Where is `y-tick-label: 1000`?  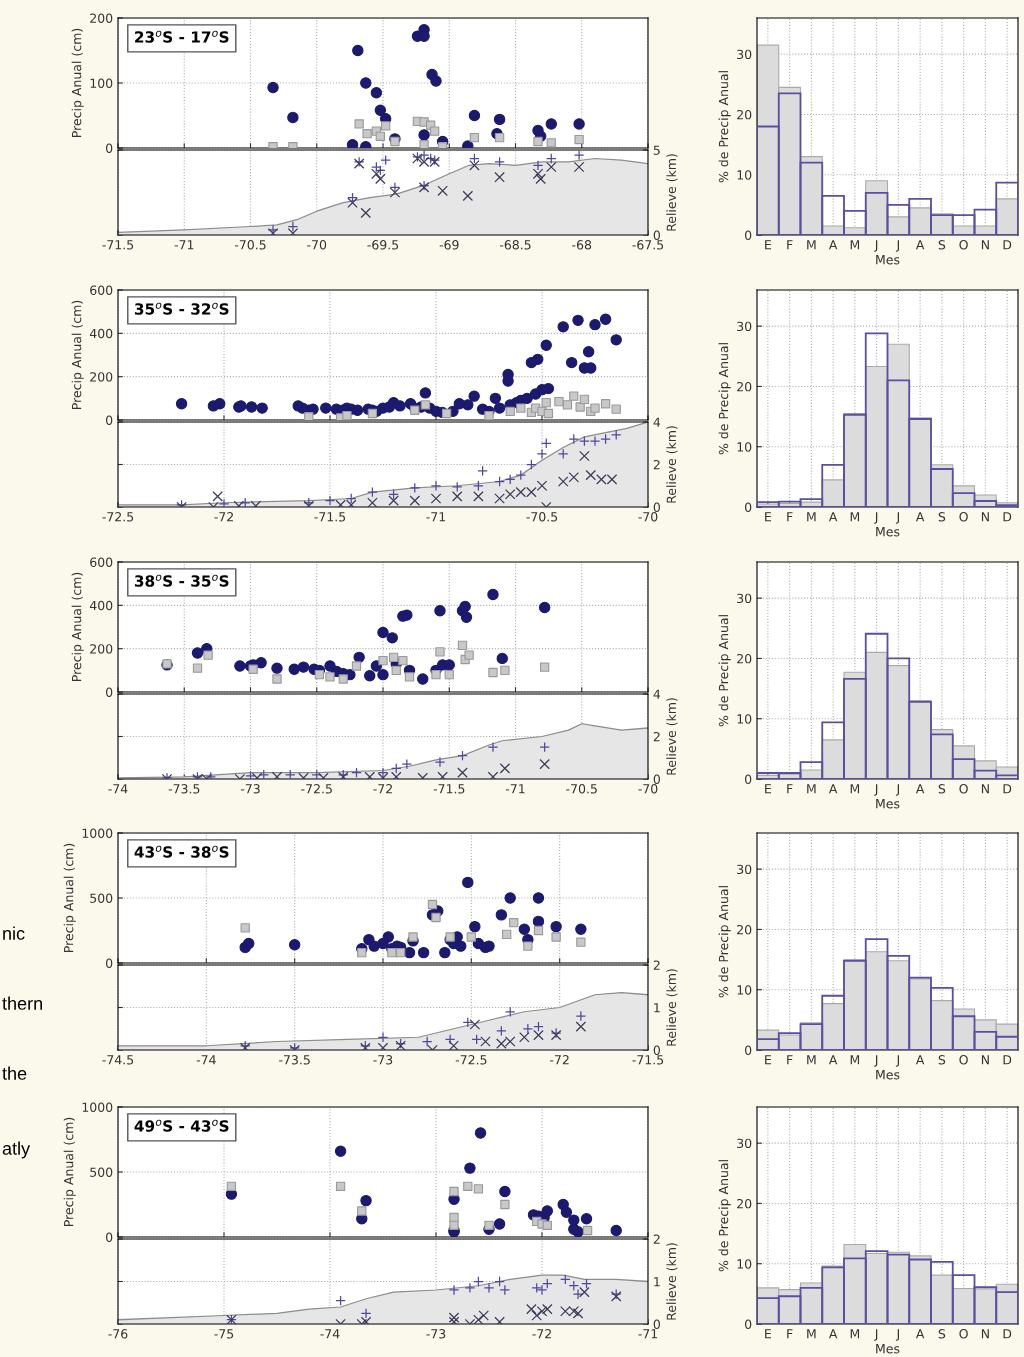 y-tick-label: 1000 is located at coordinates (97, 833).